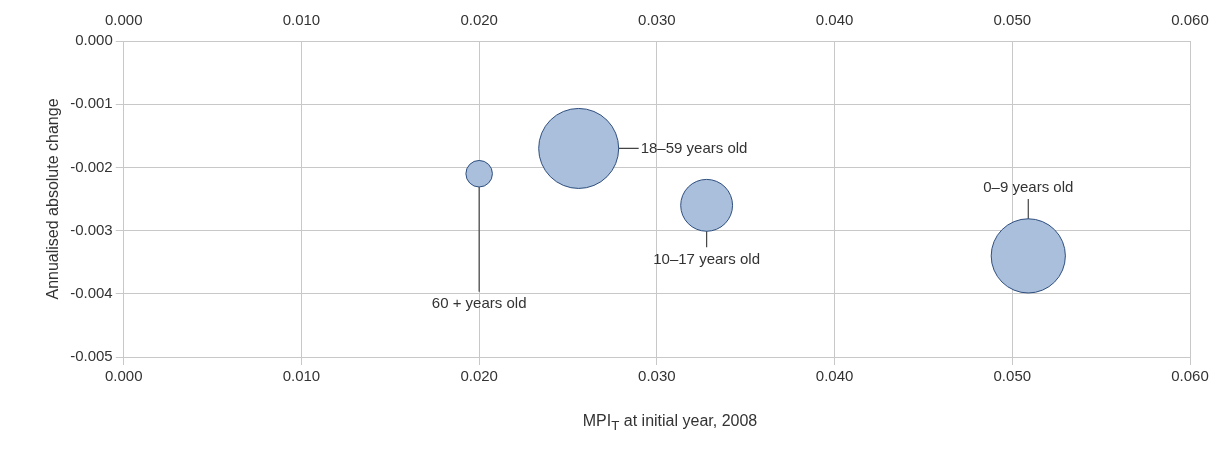 Image resolution: width=1231 pixels, height=459 pixels. Describe the element at coordinates (91, 166) in the screenshot. I see `y-tick-label: -0.002` at that location.